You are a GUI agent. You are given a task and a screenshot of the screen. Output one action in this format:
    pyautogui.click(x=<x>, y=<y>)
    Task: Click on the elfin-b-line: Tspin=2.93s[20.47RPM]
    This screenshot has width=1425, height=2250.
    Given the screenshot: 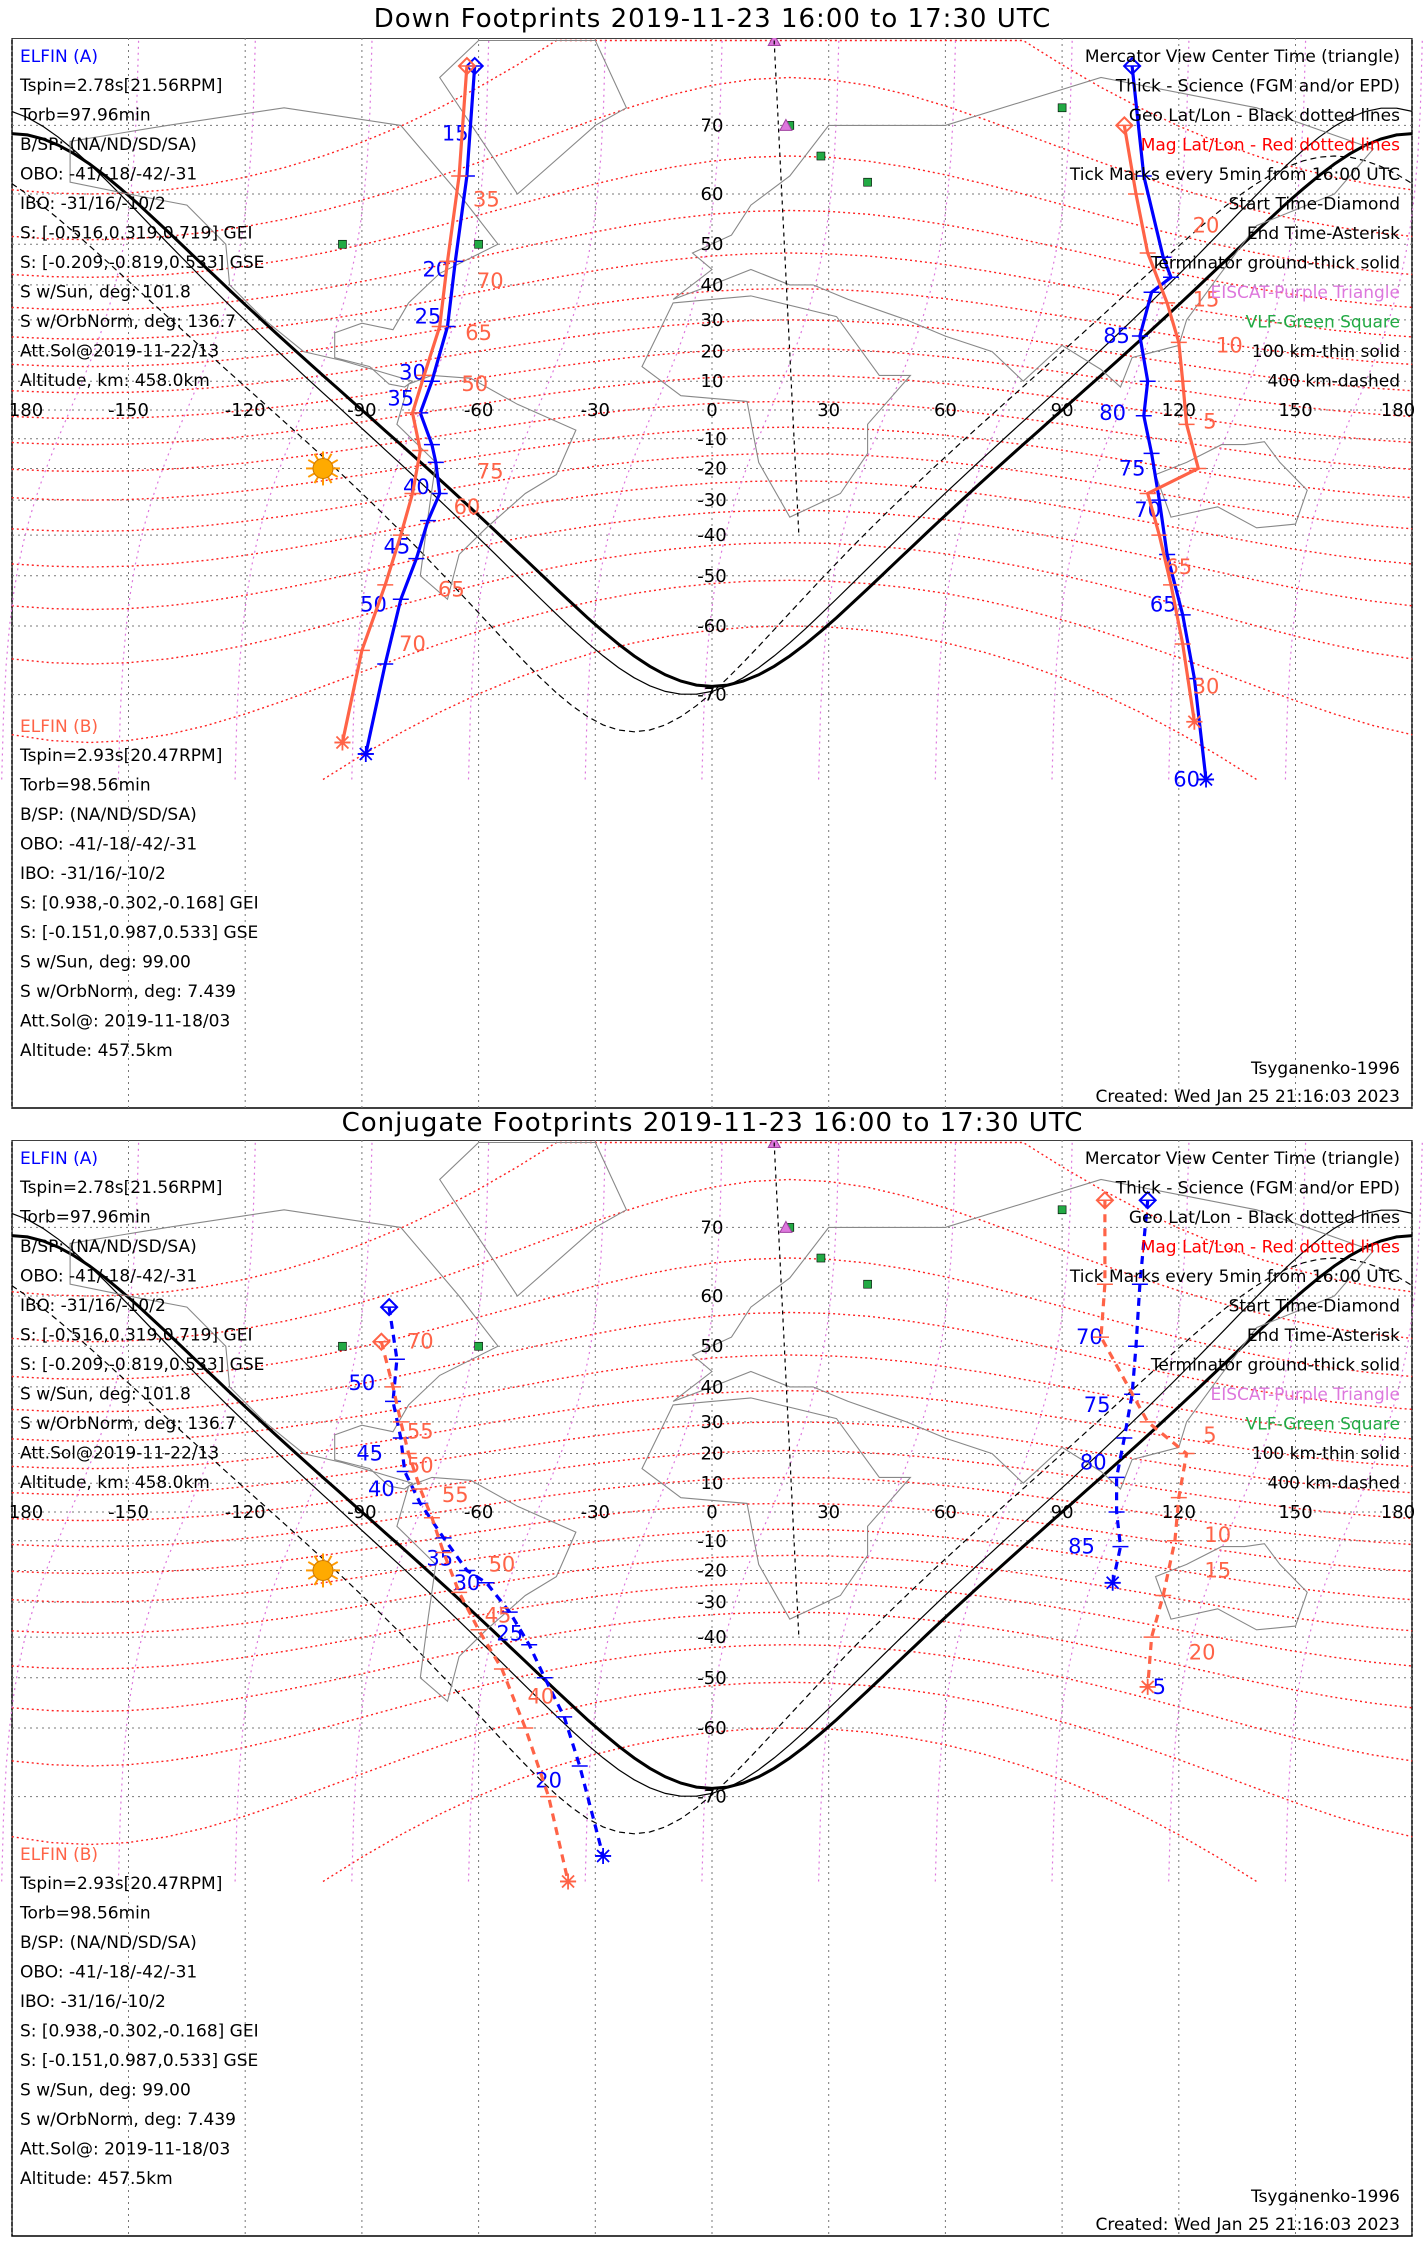 What is the action you would take?
    pyautogui.click(x=120, y=756)
    